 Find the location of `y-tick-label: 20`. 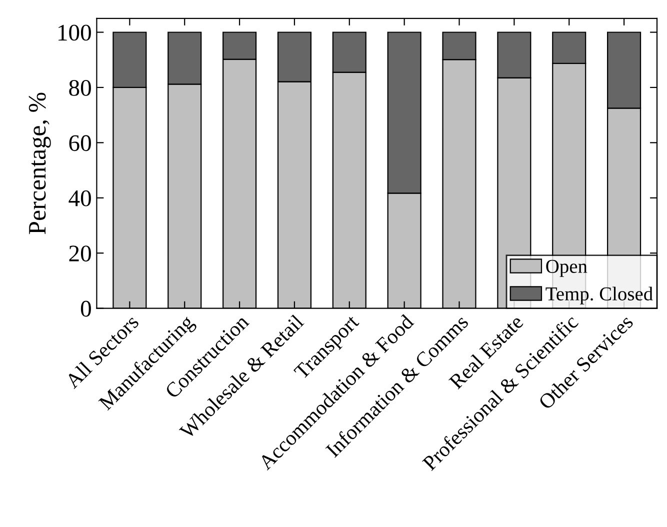

y-tick-label: 20 is located at coordinates (80, 254).